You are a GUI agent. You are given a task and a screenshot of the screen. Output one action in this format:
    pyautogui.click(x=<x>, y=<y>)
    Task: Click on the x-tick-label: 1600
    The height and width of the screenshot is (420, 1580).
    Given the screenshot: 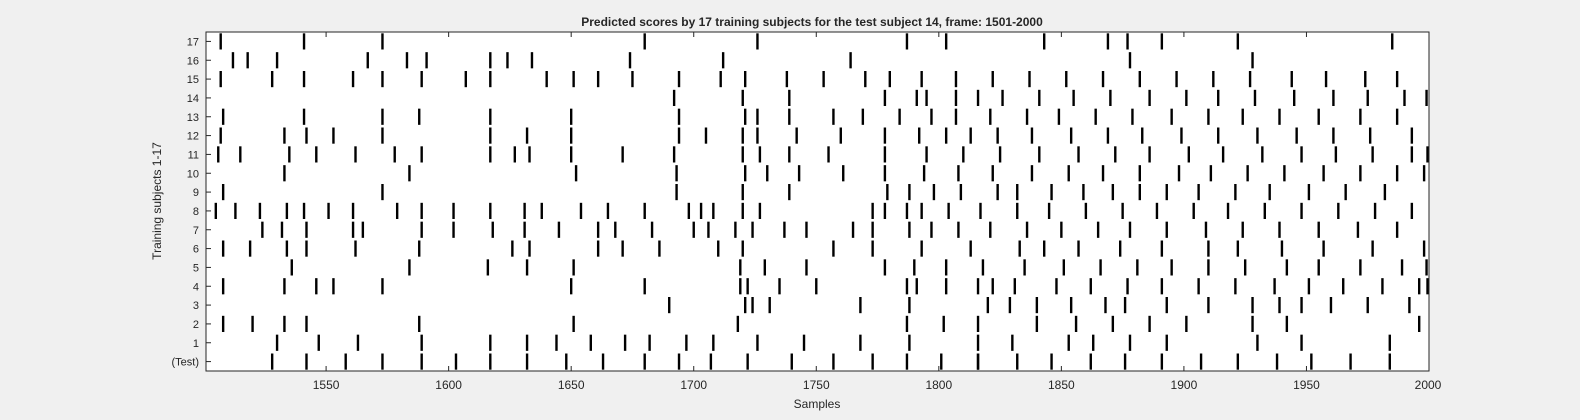 What is the action you would take?
    pyautogui.click(x=448, y=385)
    